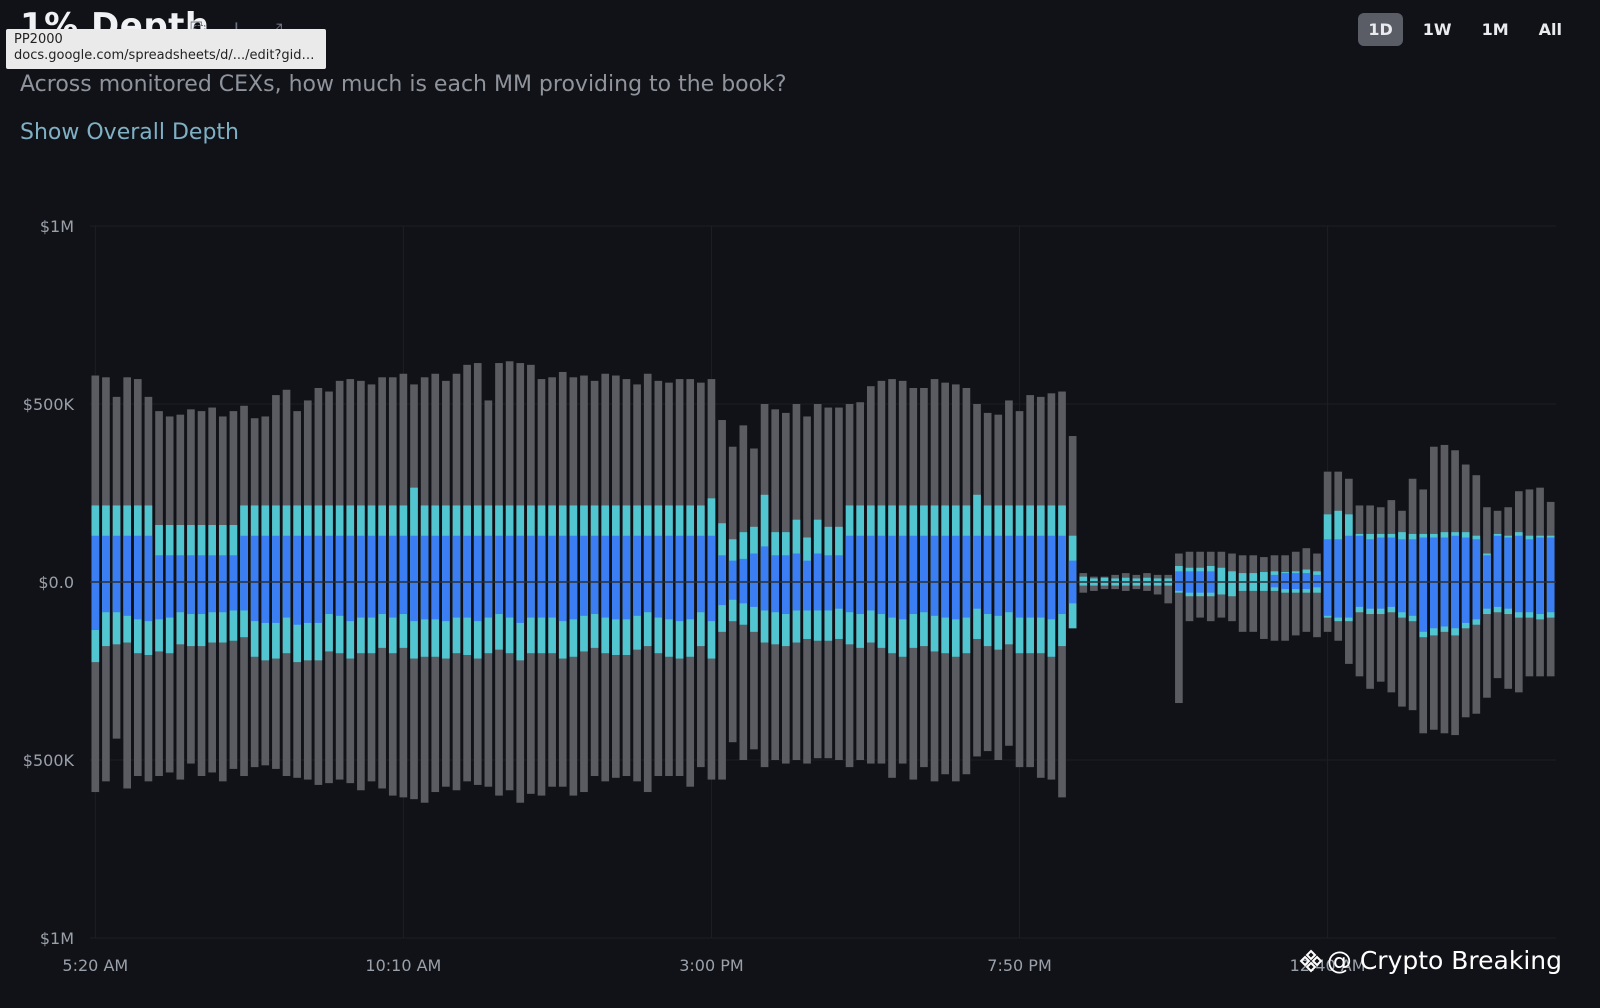 The width and height of the screenshot is (1600, 1008). I want to click on range-1d-button: 1D, so click(1380, 29).